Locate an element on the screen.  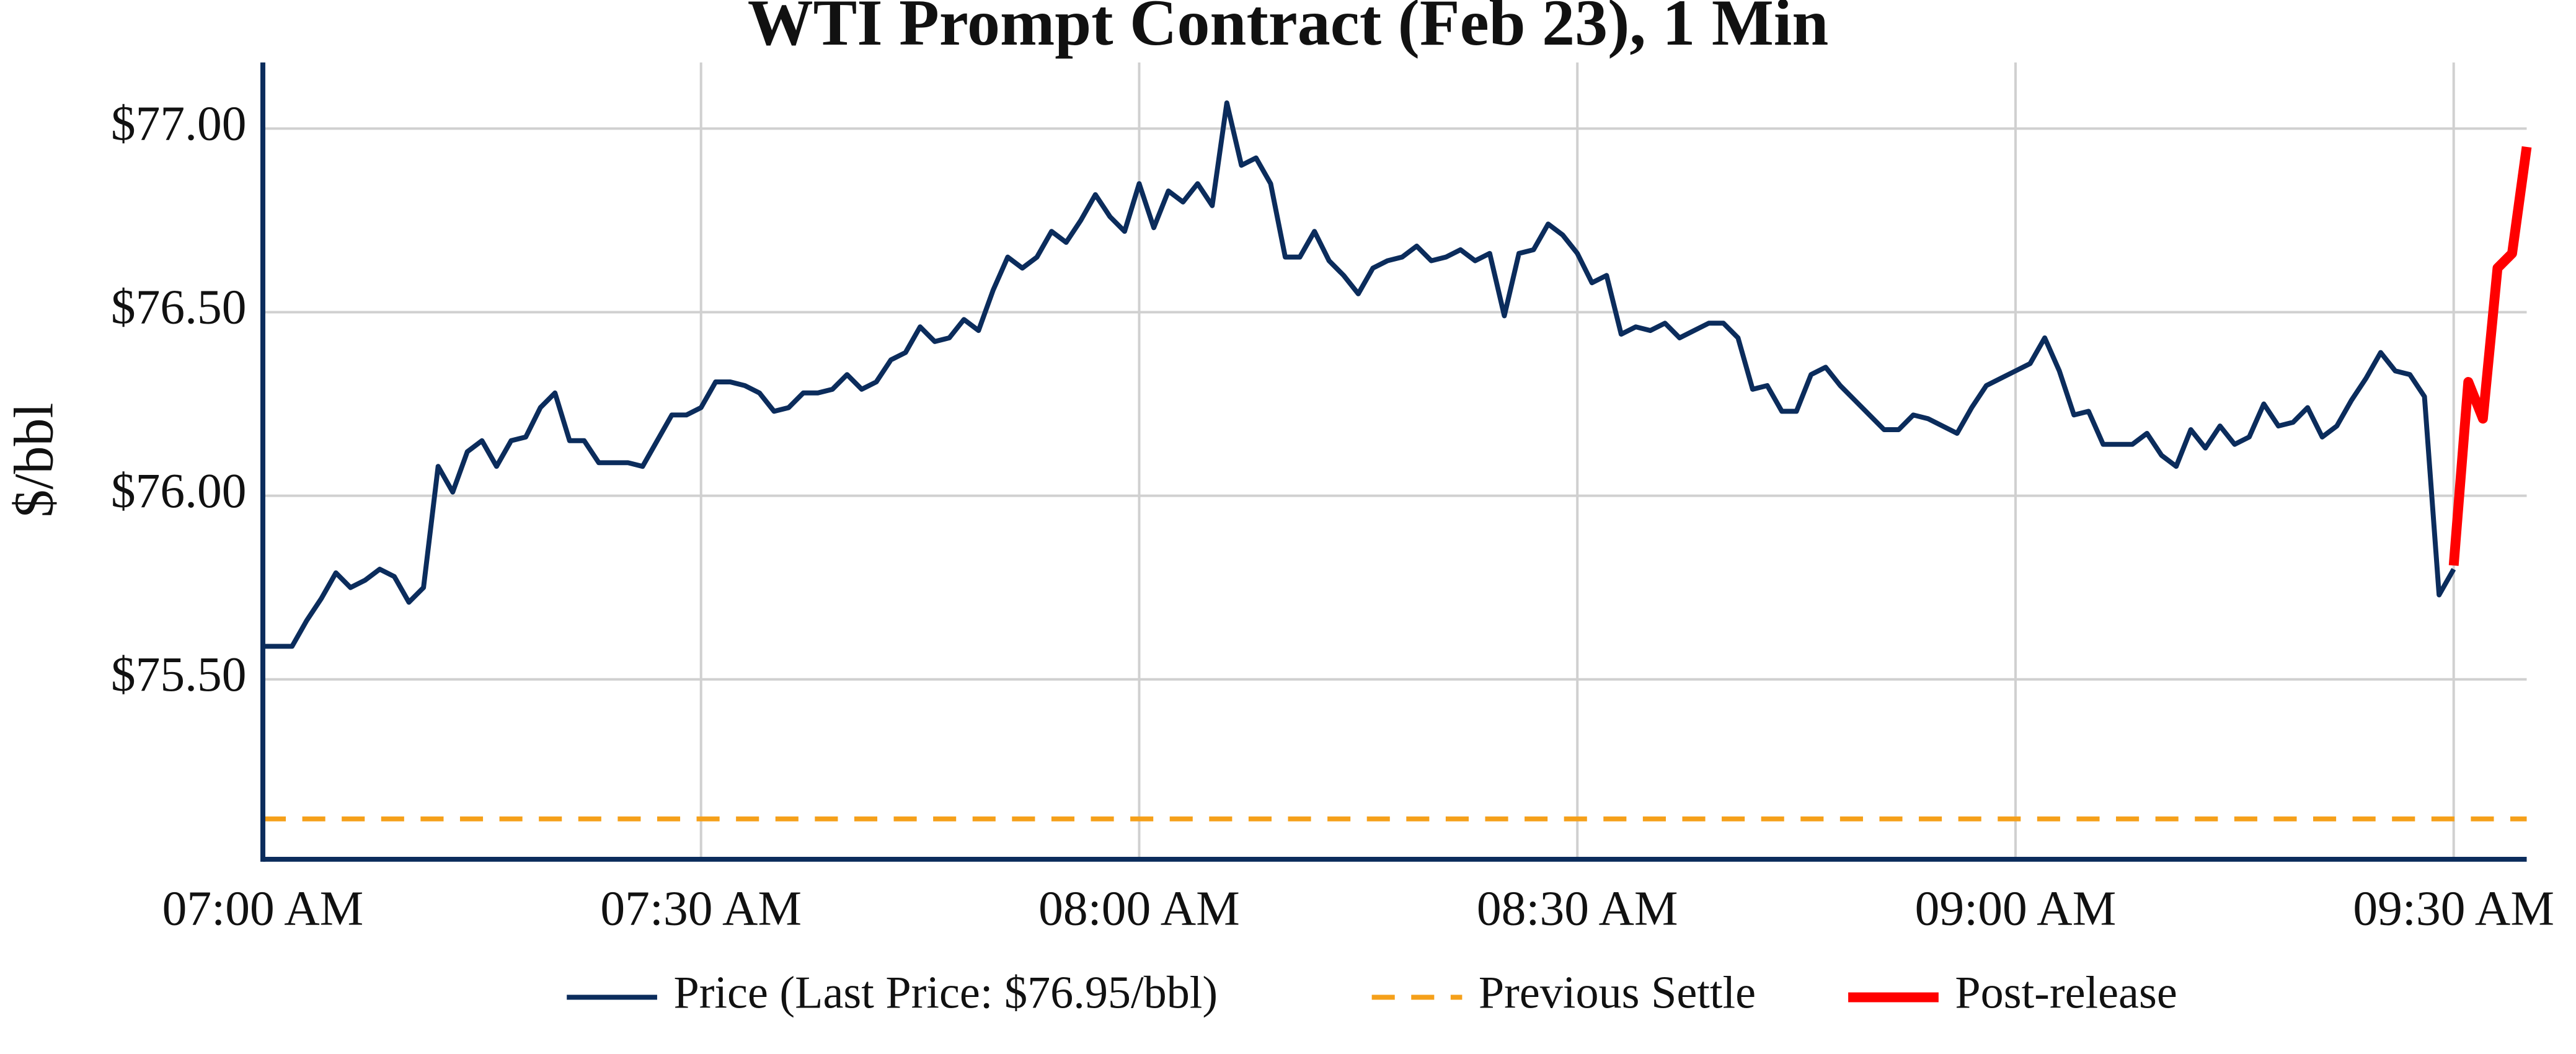
y-axis-label: $/bbl is located at coordinates (33, 459).